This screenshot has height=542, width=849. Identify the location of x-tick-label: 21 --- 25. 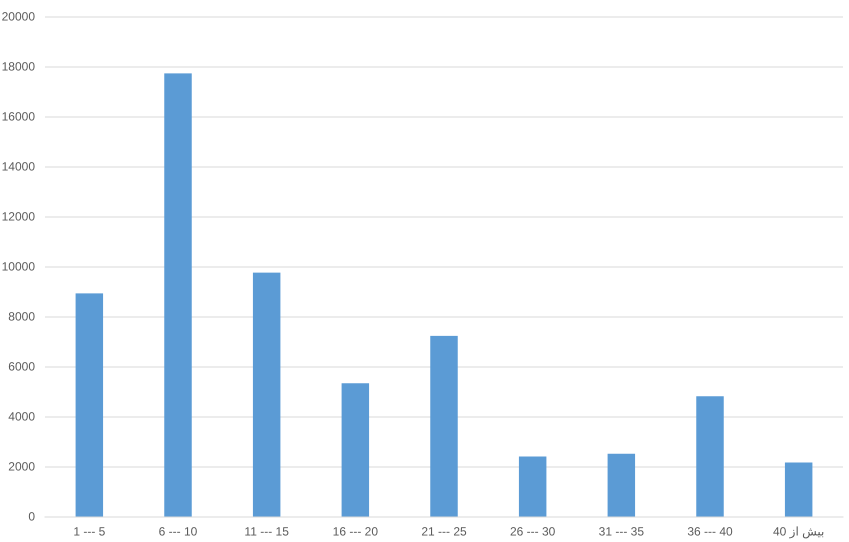
(444, 531).